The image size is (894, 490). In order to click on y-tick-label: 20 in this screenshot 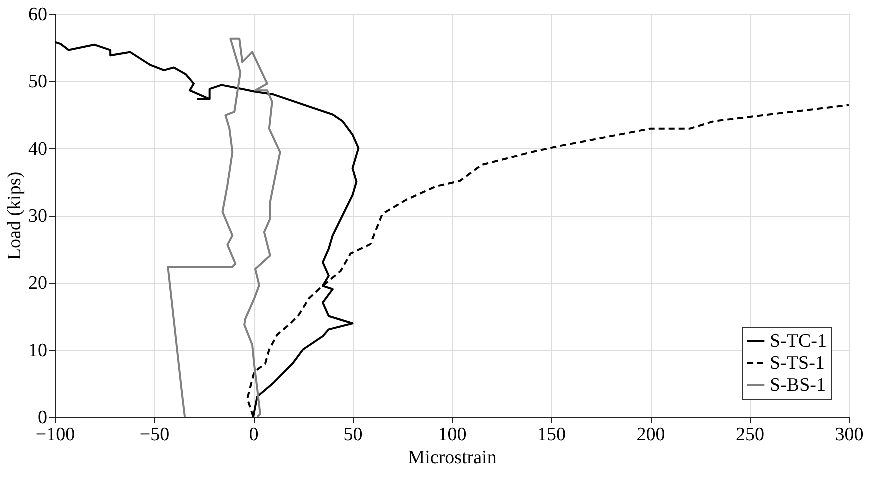, I will do `click(38, 283)`.